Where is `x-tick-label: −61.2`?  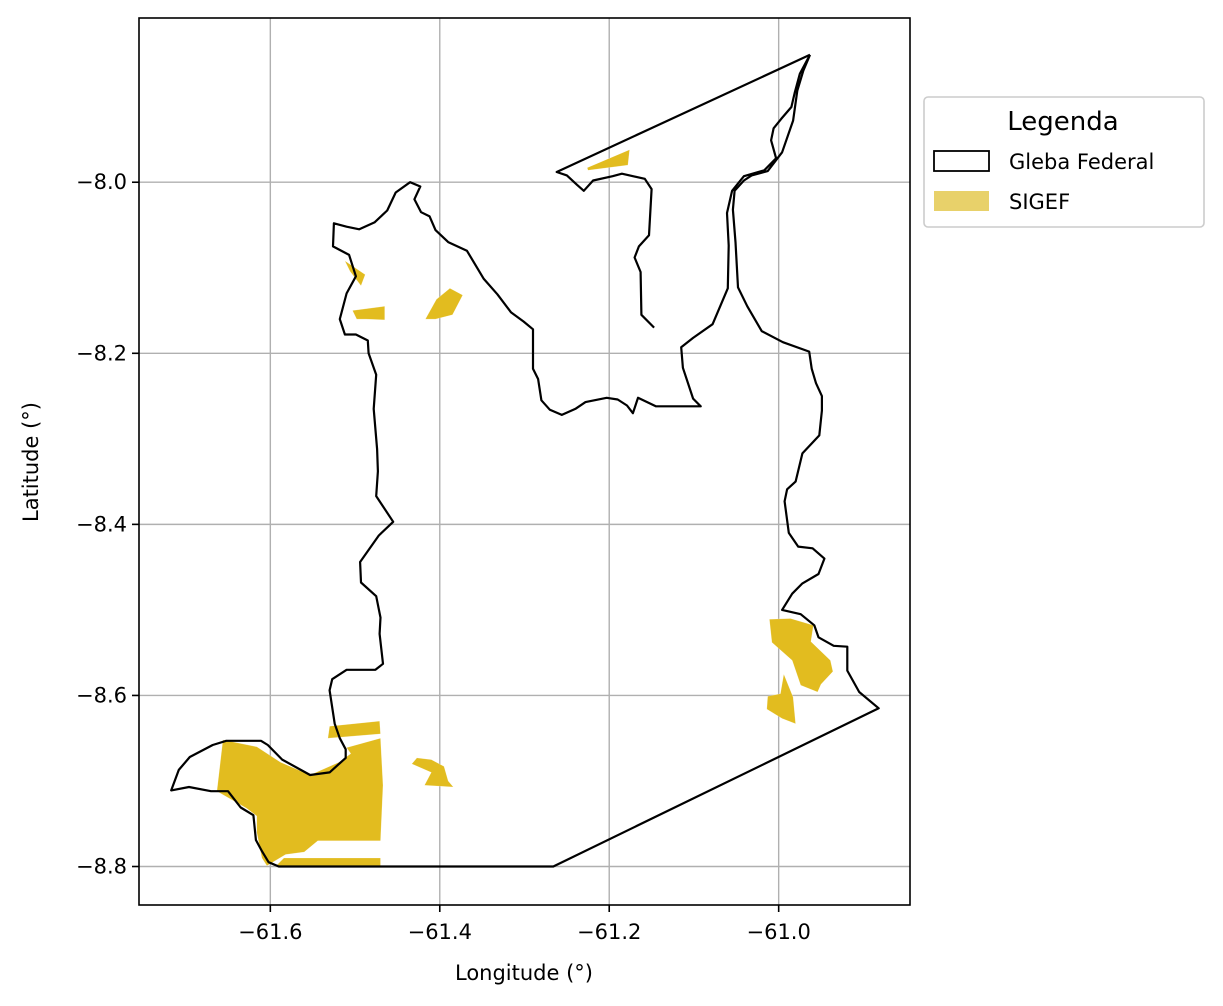 x-tick-label: −61.2 is located at coordinates (609, 932).